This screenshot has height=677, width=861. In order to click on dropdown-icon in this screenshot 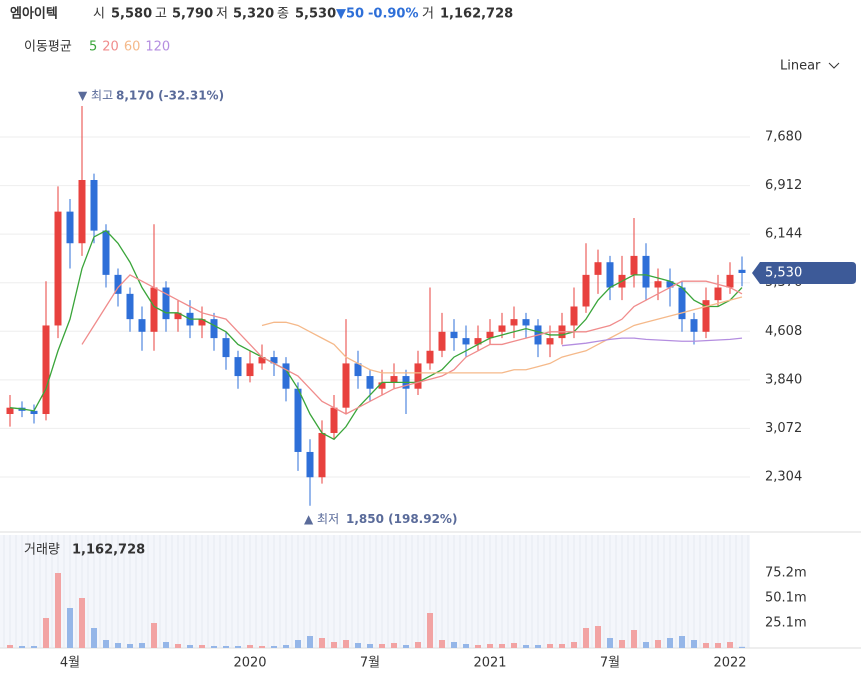, I will do `click(834, 65)`.